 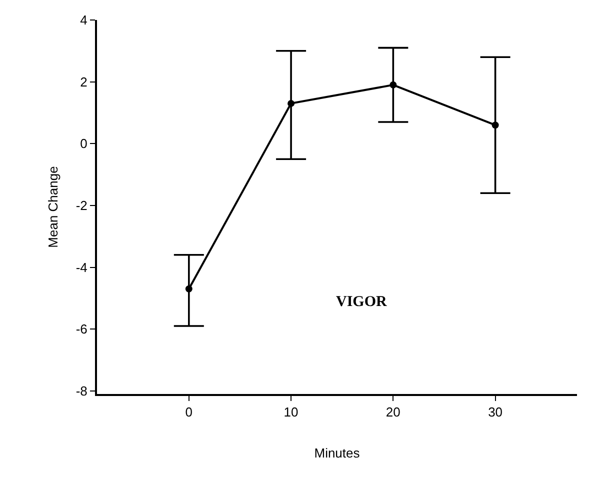 What do you see at coordinates (52, 207) in the screenshot?
I see `y-axis-title: Mean Change` at bounding box center [52, 207].